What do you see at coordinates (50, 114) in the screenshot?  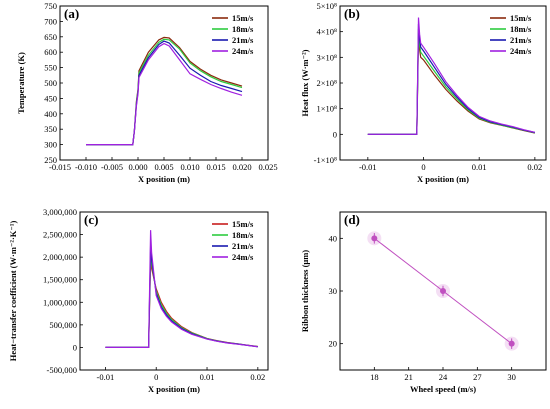 I see `y-tick-label: 400` at bounding box center [50, 114].